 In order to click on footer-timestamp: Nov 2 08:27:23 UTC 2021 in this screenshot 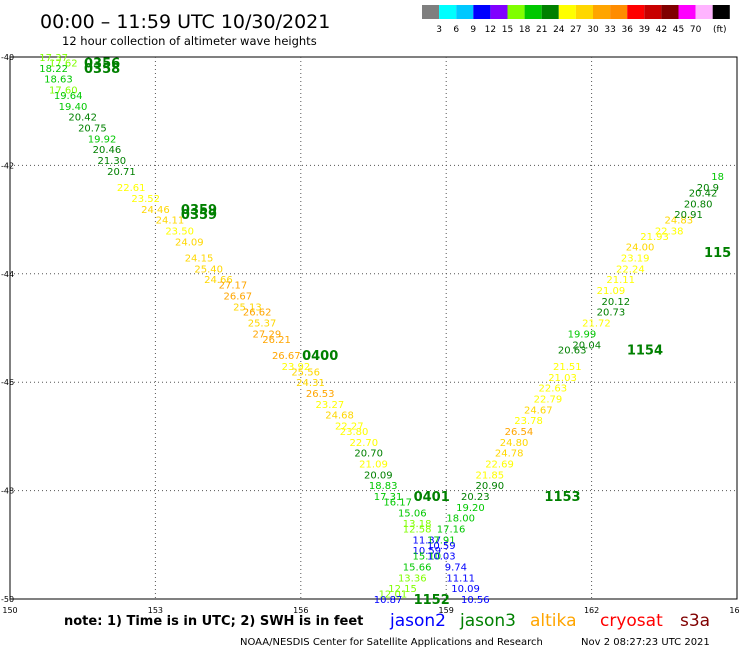, I will do `click(645, 642)`.